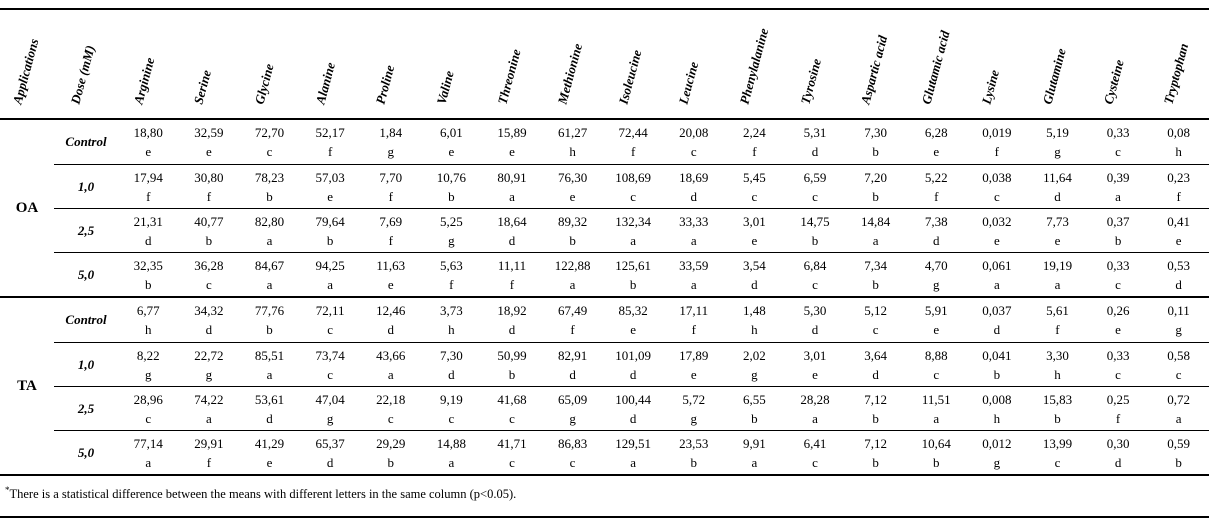 Image resolution: width=1209 pixels, height=518 pixels. Describe the element at coordinates (385, 84) in the screenshot. I see `header-label-proline: Proline` at that location.